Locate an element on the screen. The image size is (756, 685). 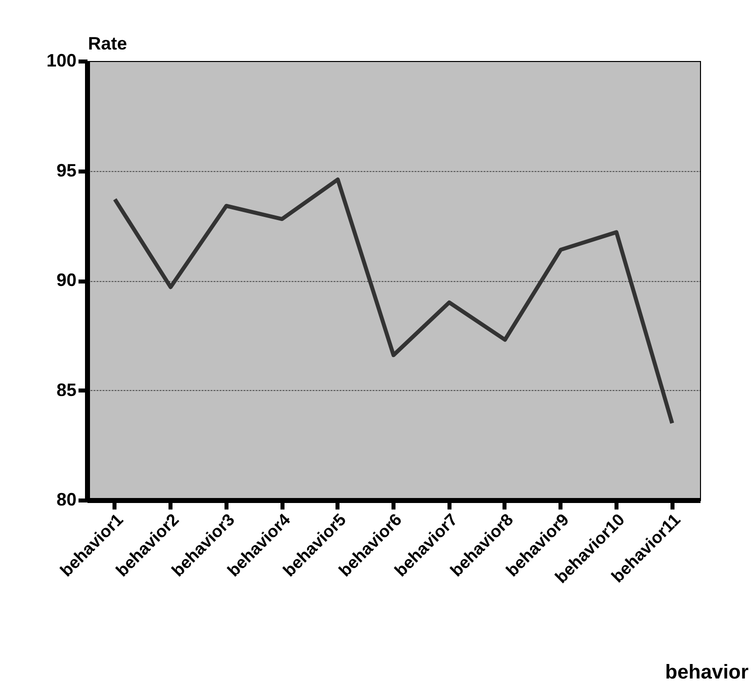
y-tick-label: 100 is located at coordinates (61, 60).